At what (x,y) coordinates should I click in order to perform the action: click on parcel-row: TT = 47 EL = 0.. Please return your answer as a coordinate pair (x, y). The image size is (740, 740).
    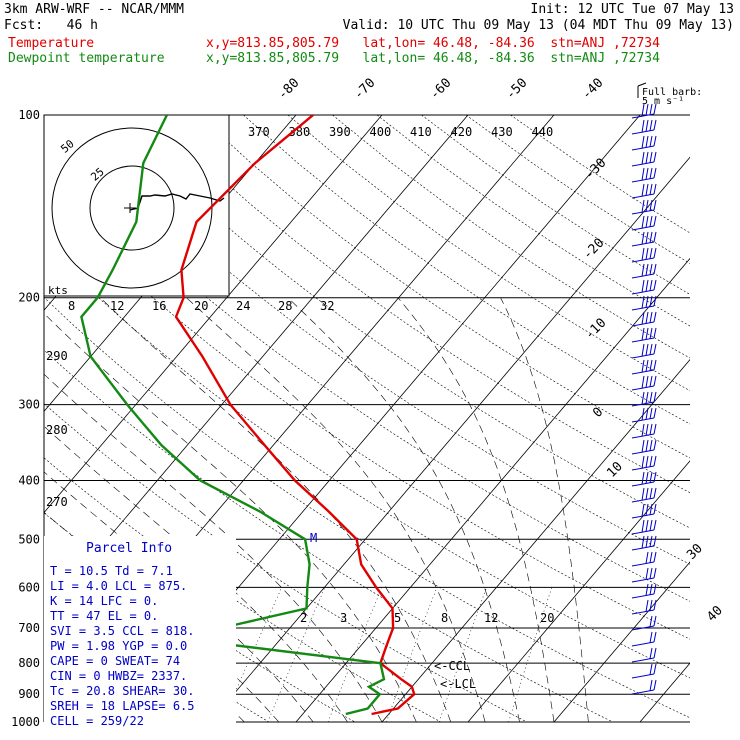
    Looking at the image, I should click on (104, 616).